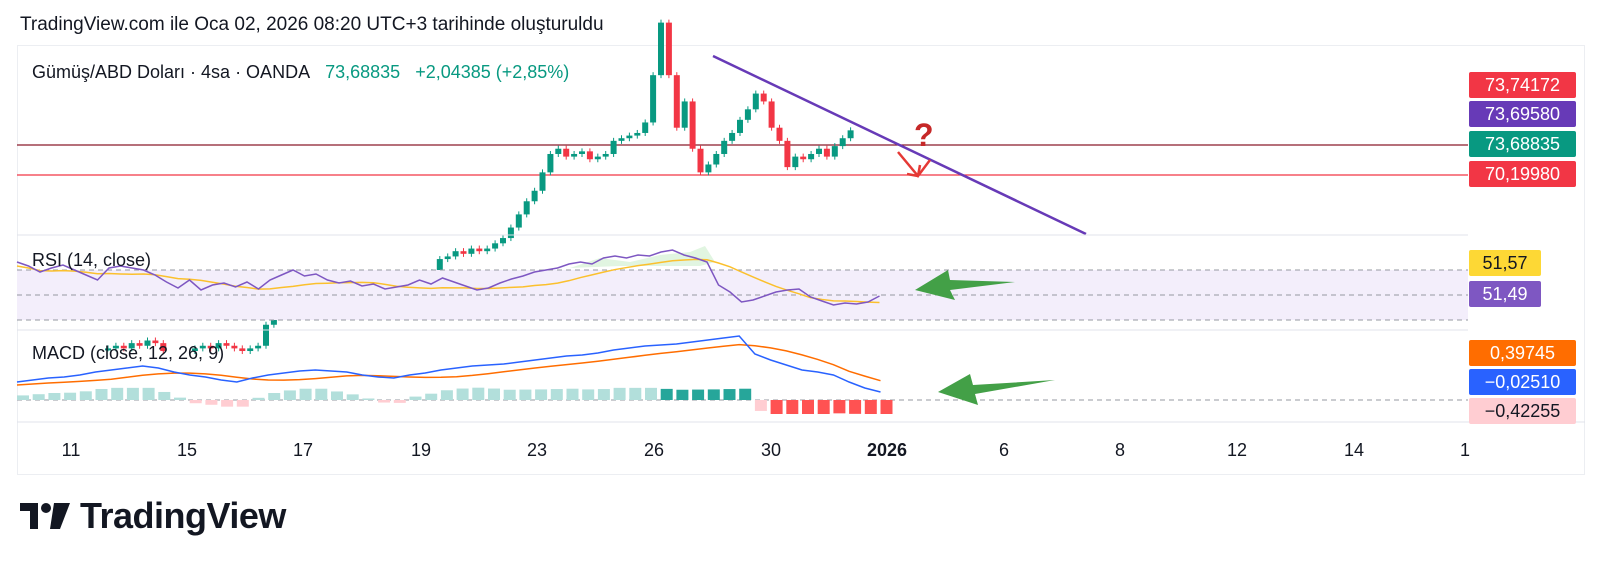 Image resolution: width=1600 pixels, height=574 pixels. What do you see at coordinates (914, 165) in the screenshot?
I see `down-arrow-annotation` at bounding box center [914, 165].